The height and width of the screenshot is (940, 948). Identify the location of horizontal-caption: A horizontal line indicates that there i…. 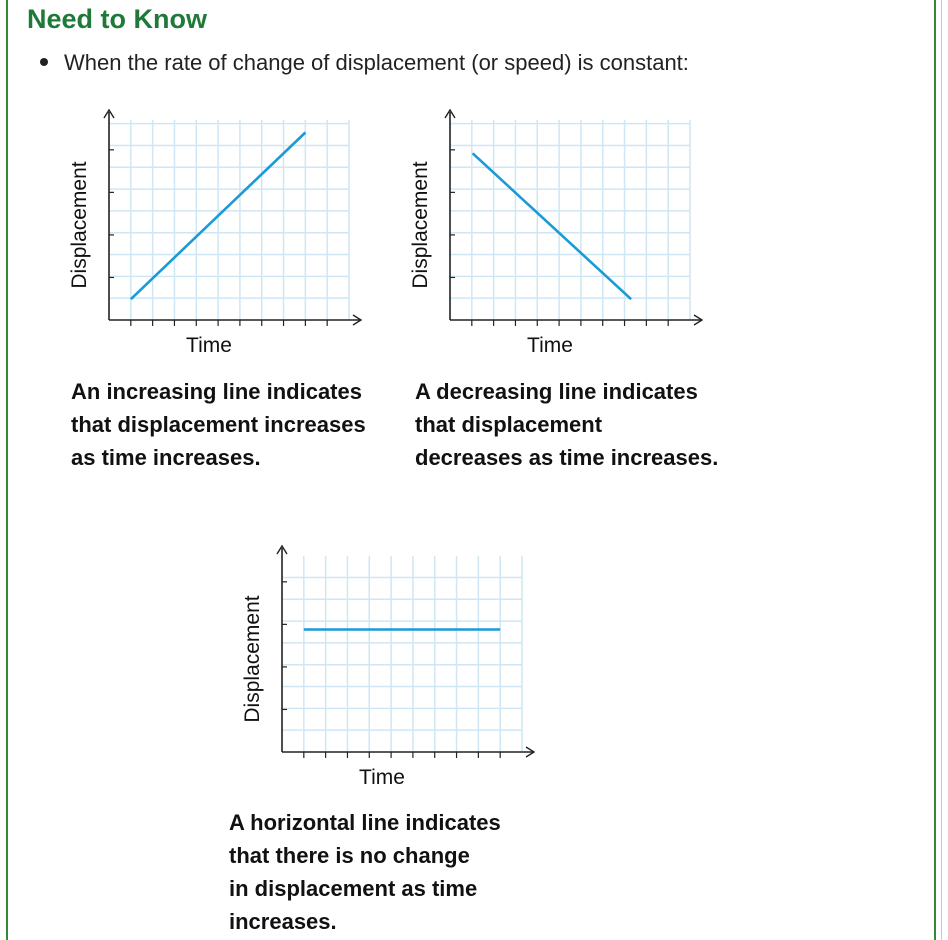
(365, 872).